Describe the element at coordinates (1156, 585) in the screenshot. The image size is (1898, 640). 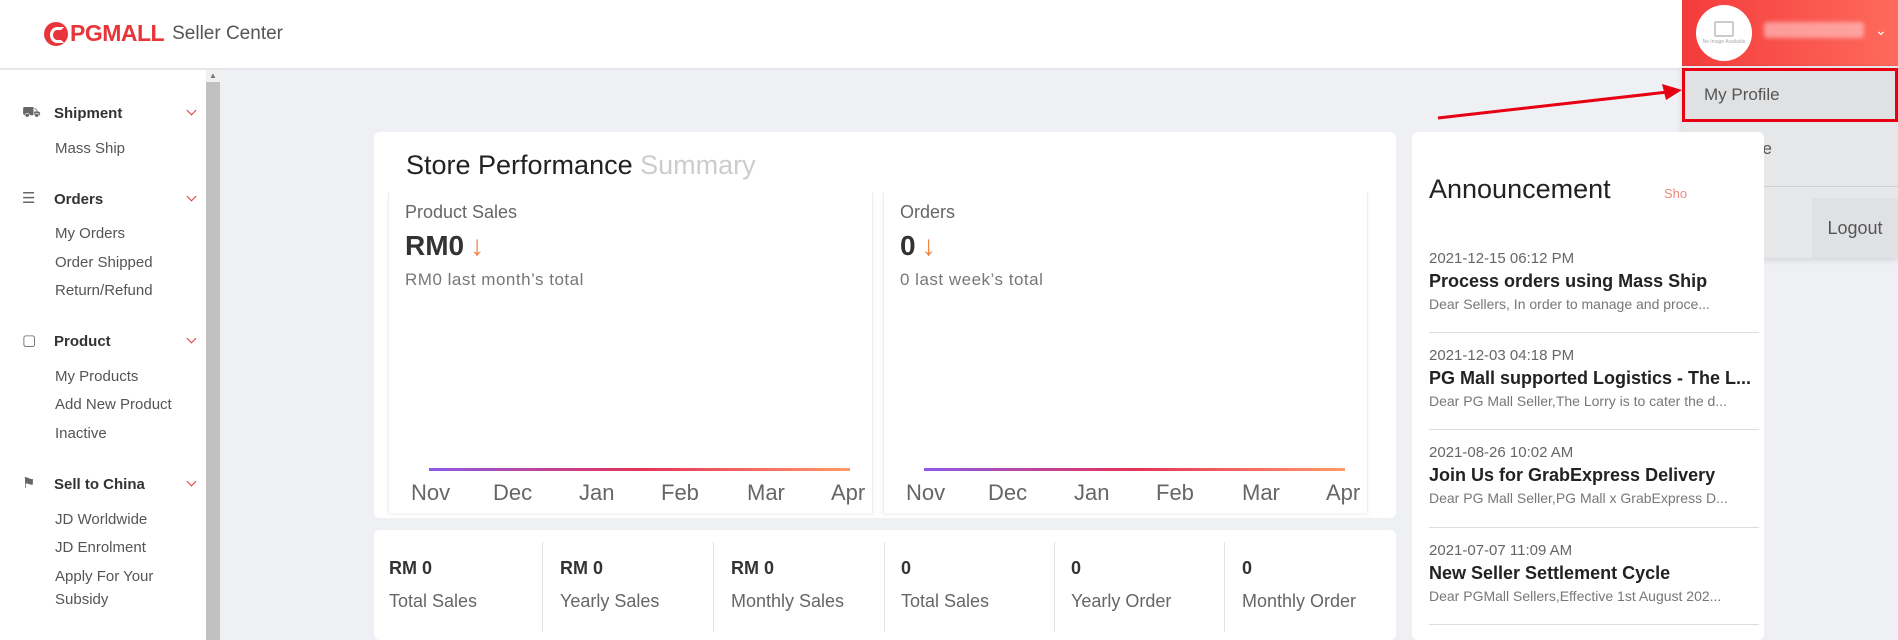
I see `yearly-order-stat: 0 Yearly Order` at that location.